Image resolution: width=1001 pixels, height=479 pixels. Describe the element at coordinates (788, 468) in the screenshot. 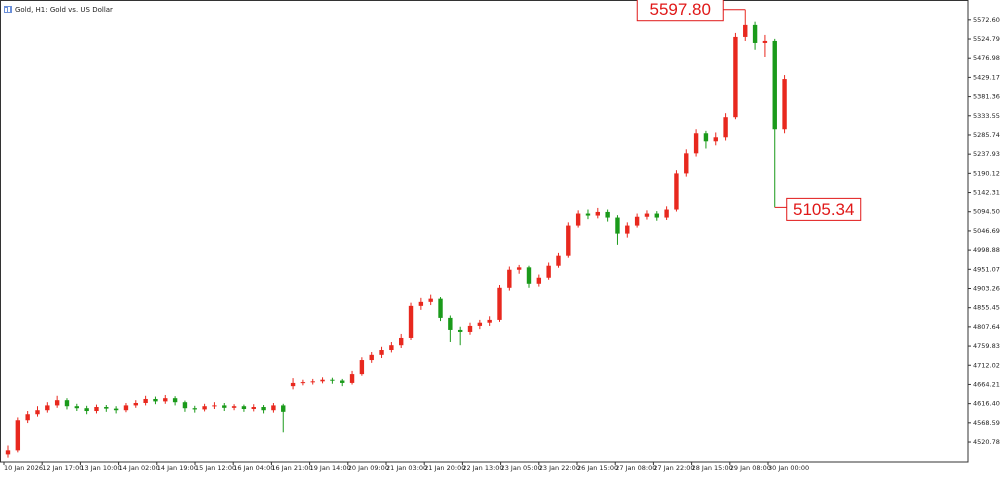

I see `x-tick-label: 30 Jan 00:00` at that location.